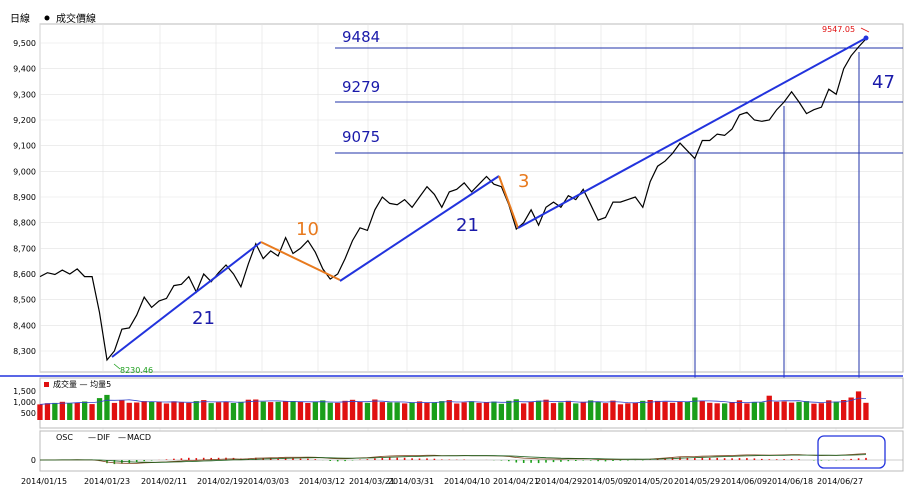  I want to click on level-label-9484: 9484, so click(361, 37).